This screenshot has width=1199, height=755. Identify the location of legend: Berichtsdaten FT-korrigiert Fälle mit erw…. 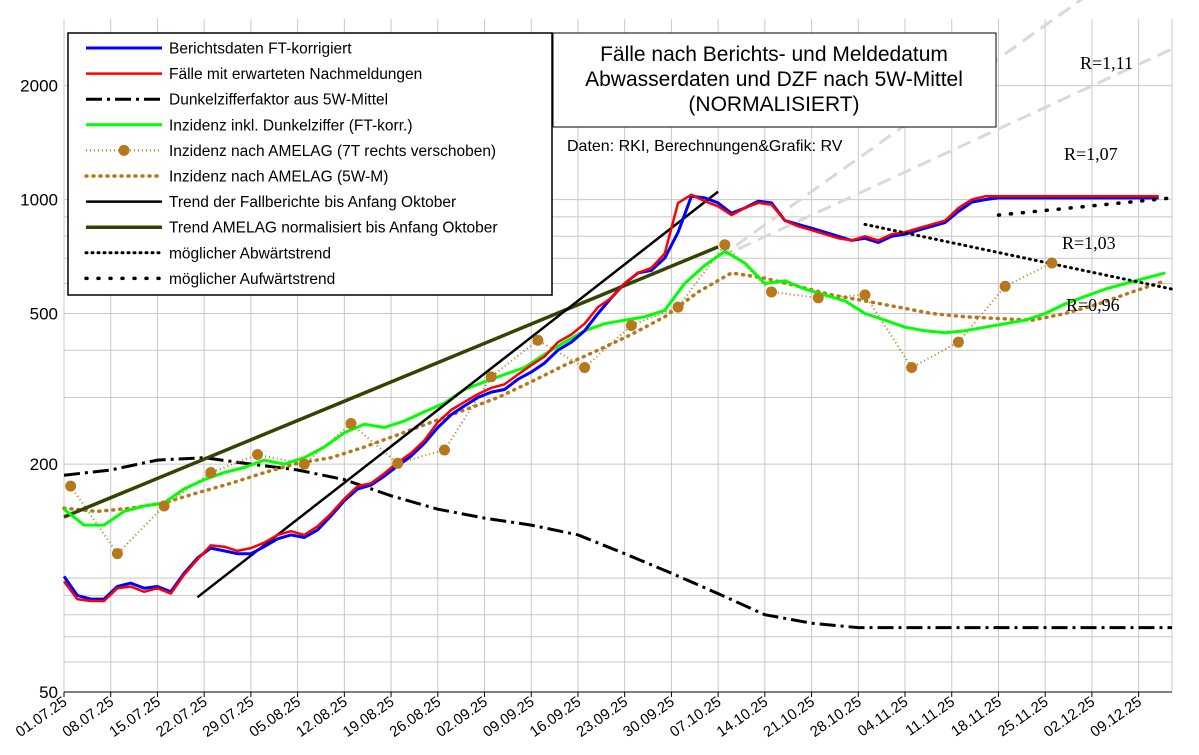
(310, 164).